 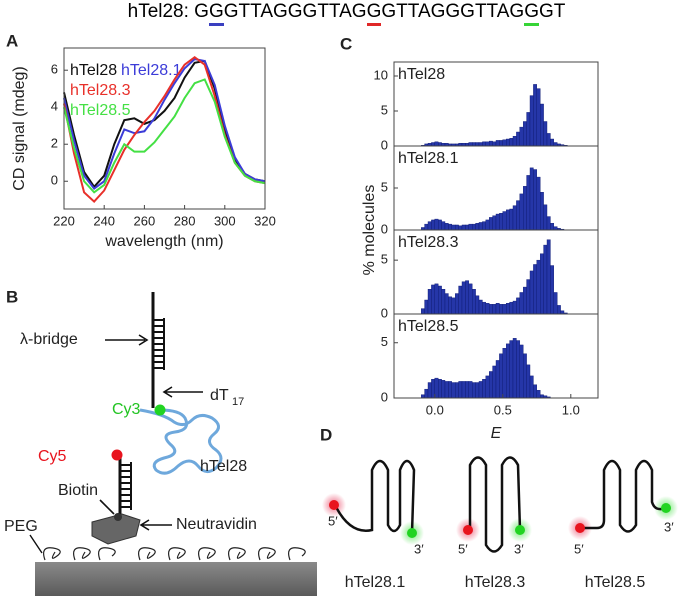 What do you see at coordinates (428, 158) in the screenshot?
I see `subplot-title: hTel28.1` at bounding box center [428, 158].